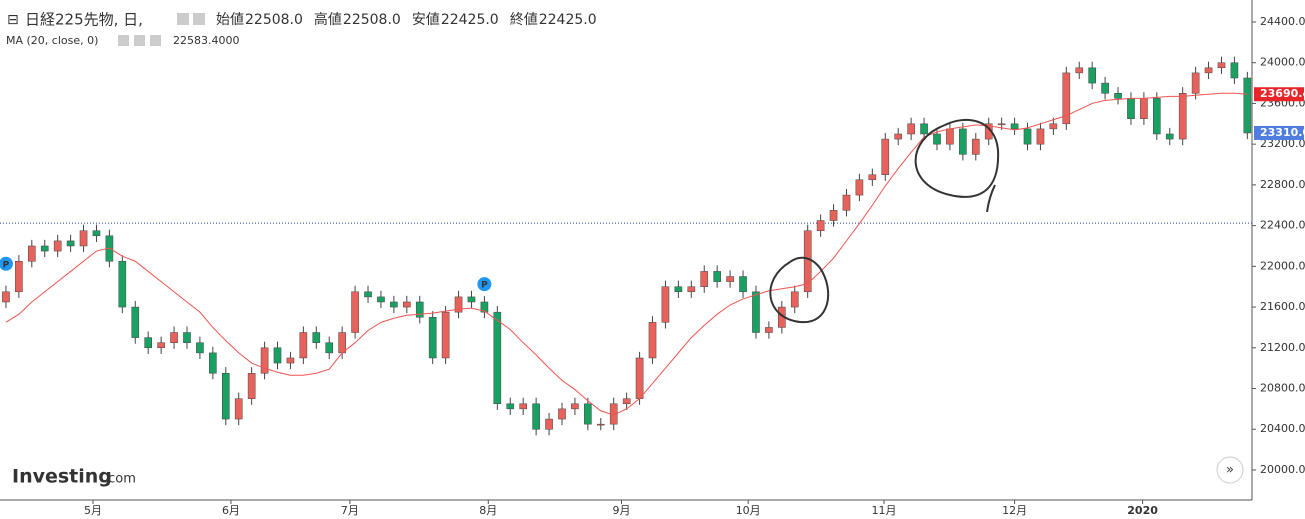  Describe the element at coordinates (621, 510) in the screenshot. I see `x-tick-label: 9月` at that location.